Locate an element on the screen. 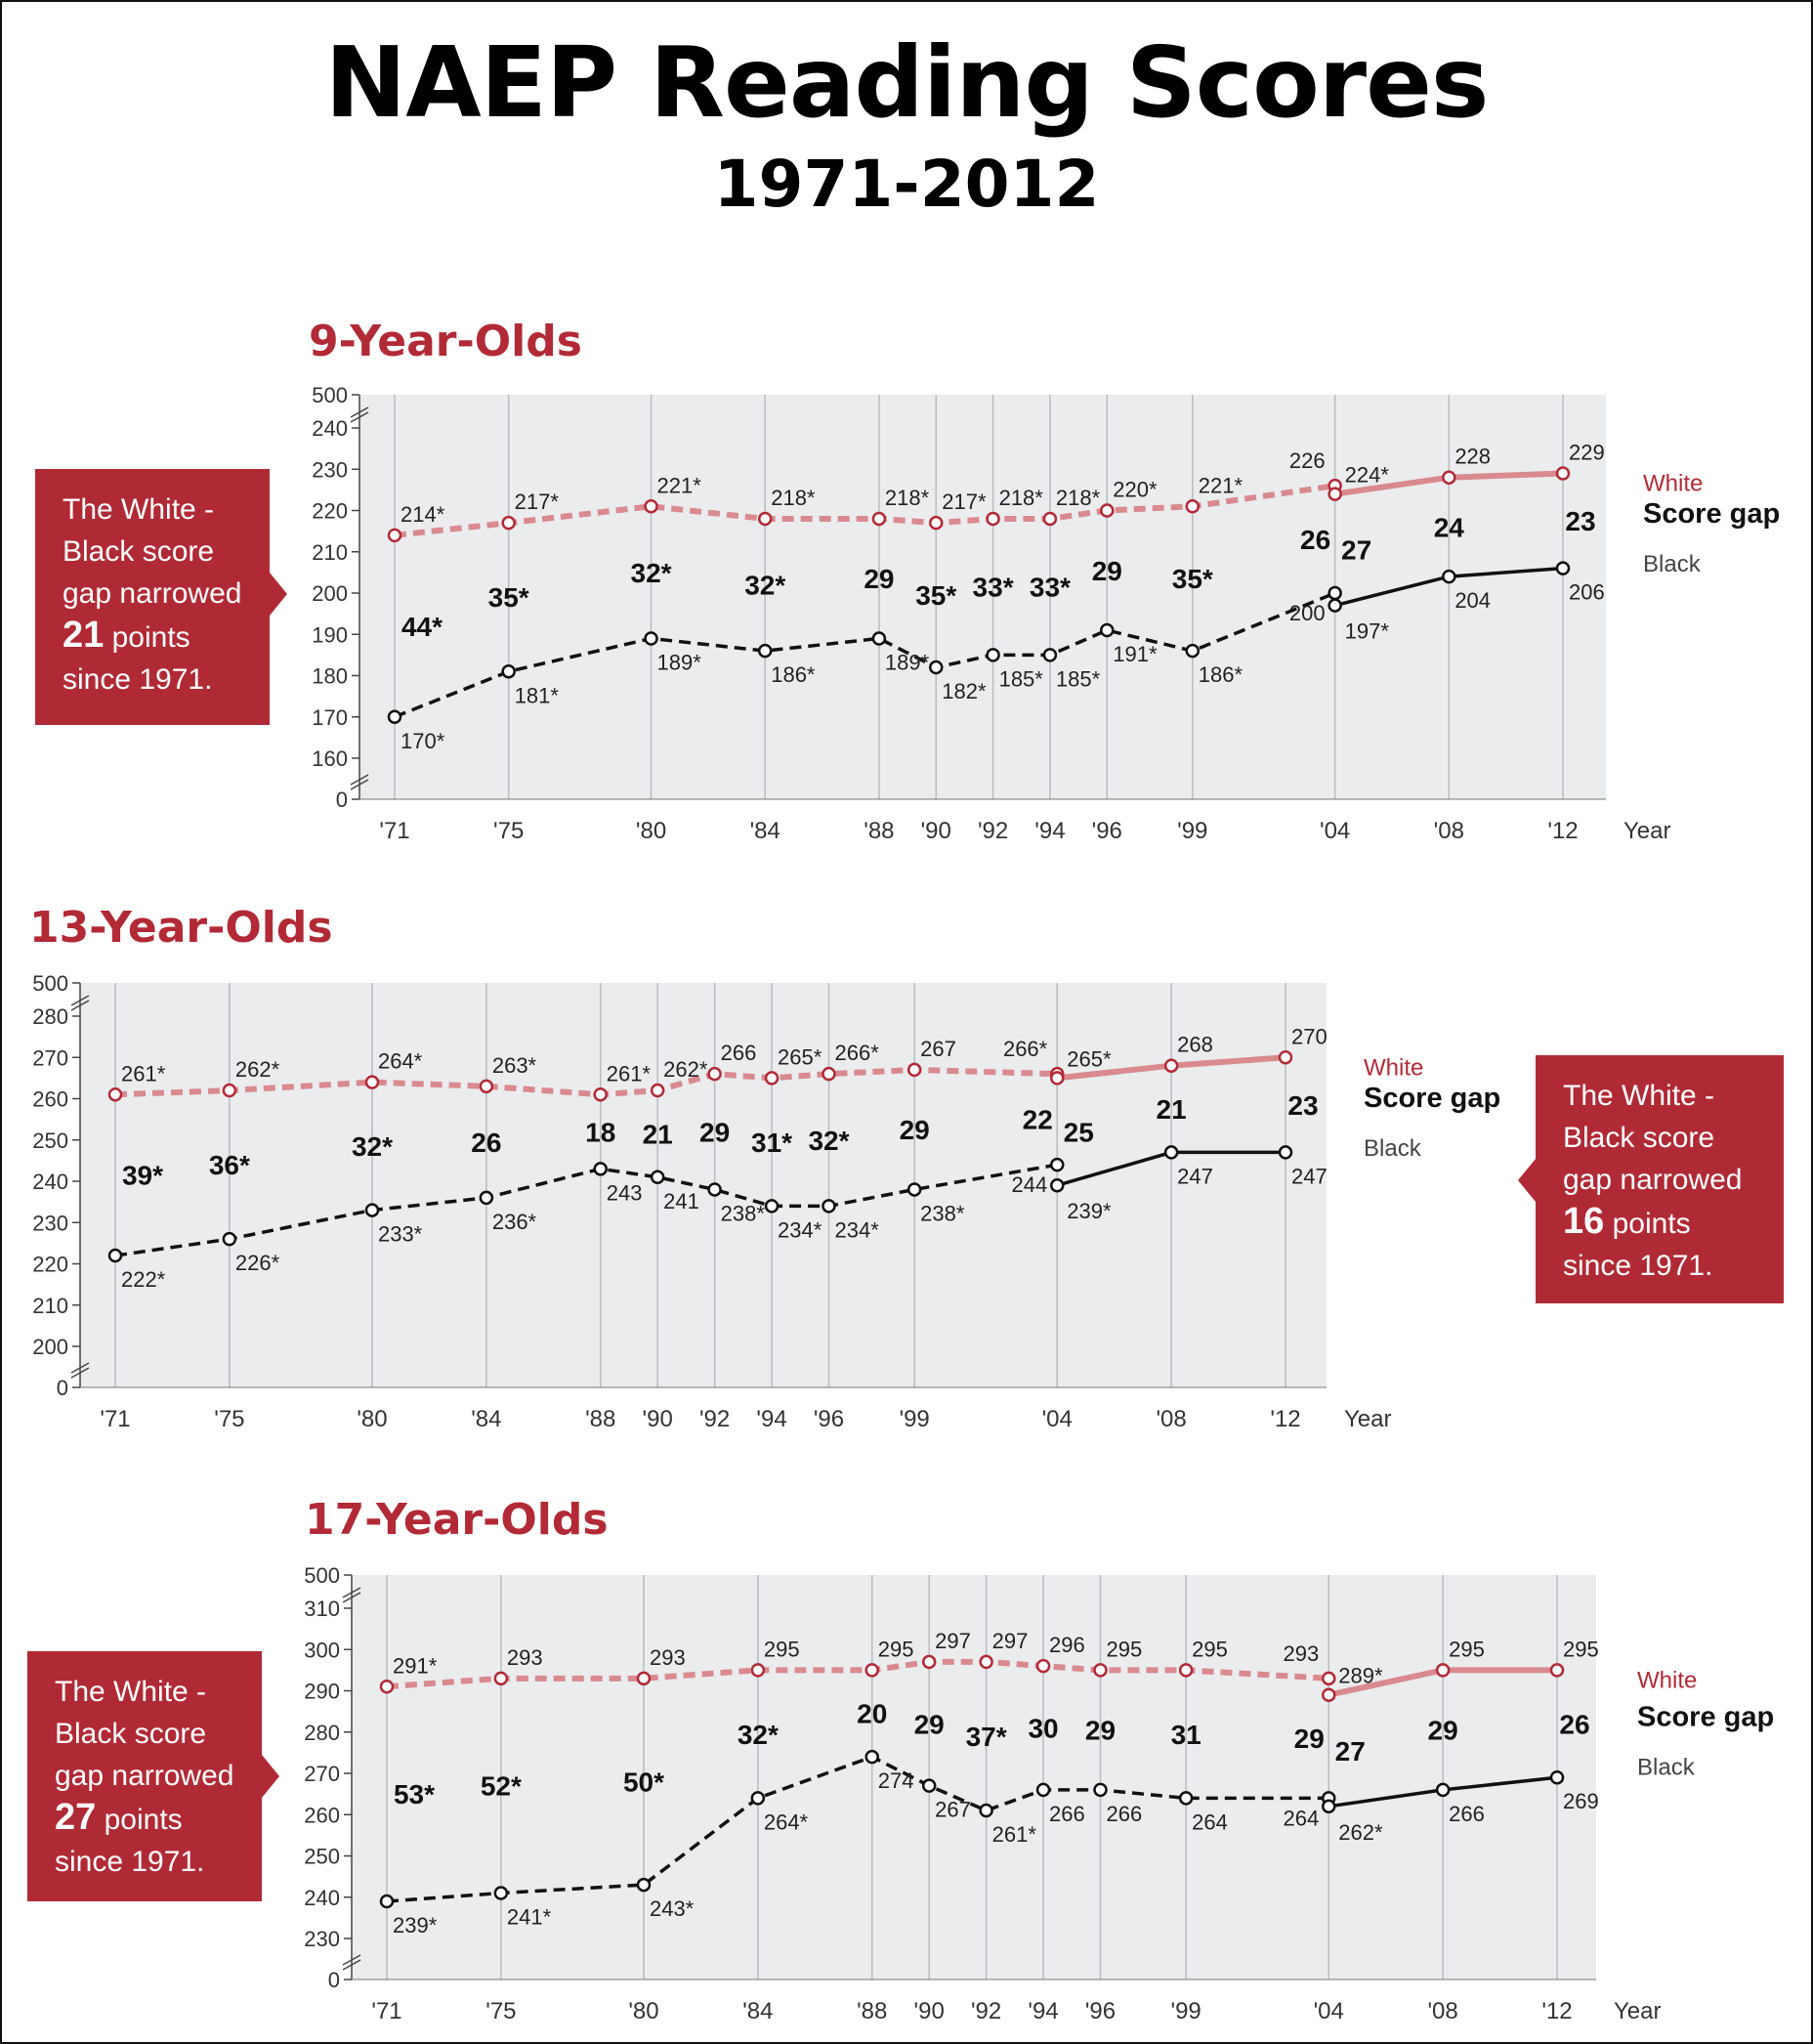 The image size is (1813, 2044). data-label-black: 238* is located at coordinates (942, 1213).